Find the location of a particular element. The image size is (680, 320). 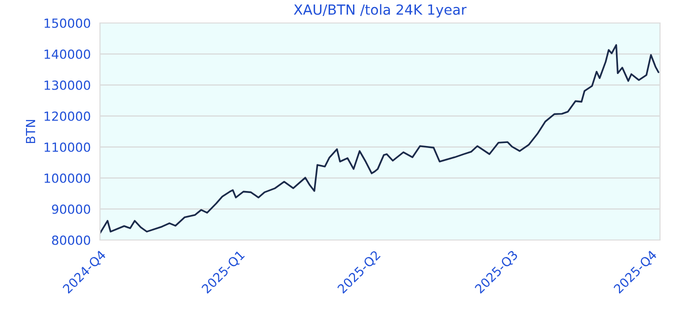

y-axis-title: BTN is located at coordinates (31, 132).